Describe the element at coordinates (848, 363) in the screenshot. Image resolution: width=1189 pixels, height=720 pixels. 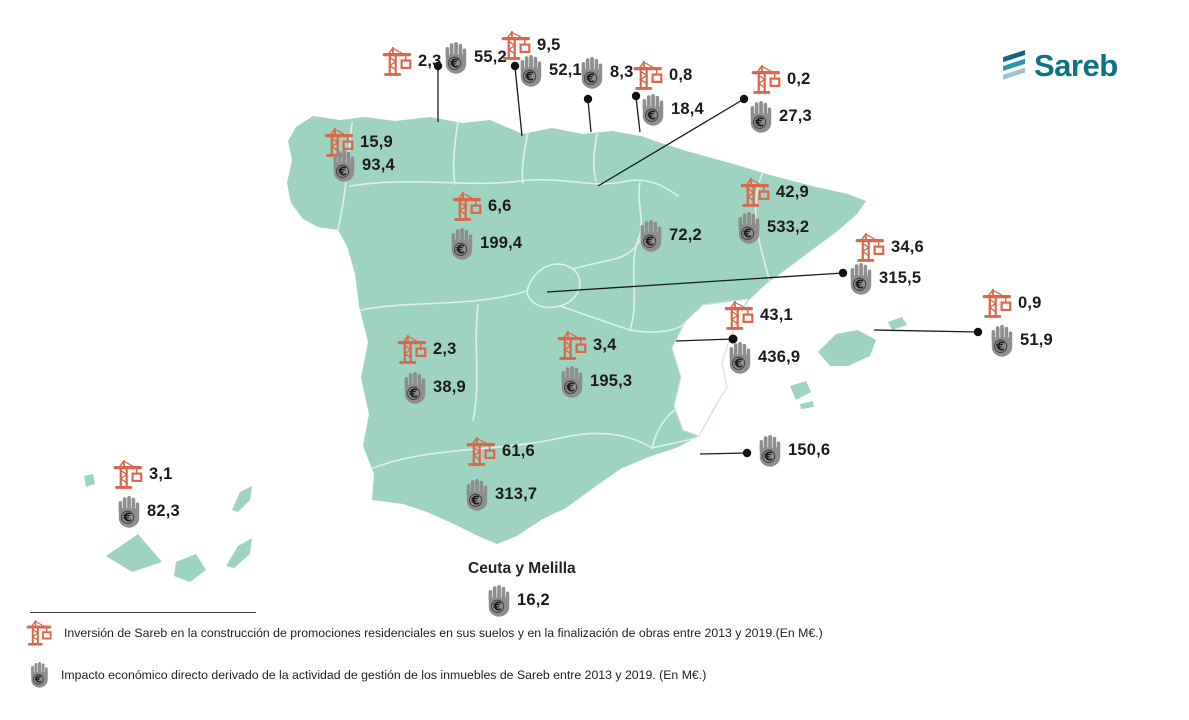
I see `balearic-islands` at that location.